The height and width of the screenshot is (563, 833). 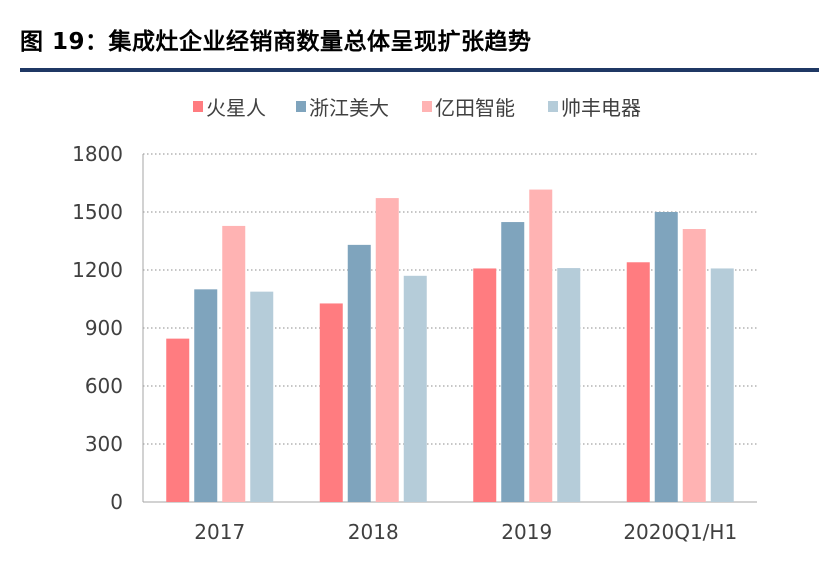 What do you see at coordinates (104, 328) in the screenshot?
I see `y-tick-label: 900` at bounding box center [104, 328].